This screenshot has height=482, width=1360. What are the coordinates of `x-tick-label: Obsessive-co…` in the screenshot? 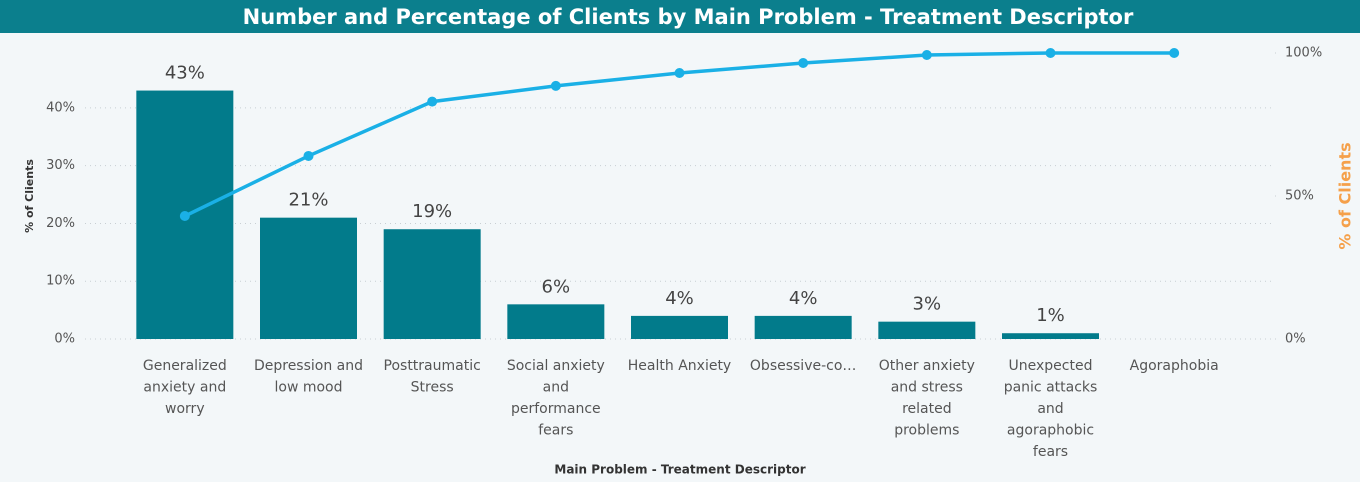 It's located at (803, 366).